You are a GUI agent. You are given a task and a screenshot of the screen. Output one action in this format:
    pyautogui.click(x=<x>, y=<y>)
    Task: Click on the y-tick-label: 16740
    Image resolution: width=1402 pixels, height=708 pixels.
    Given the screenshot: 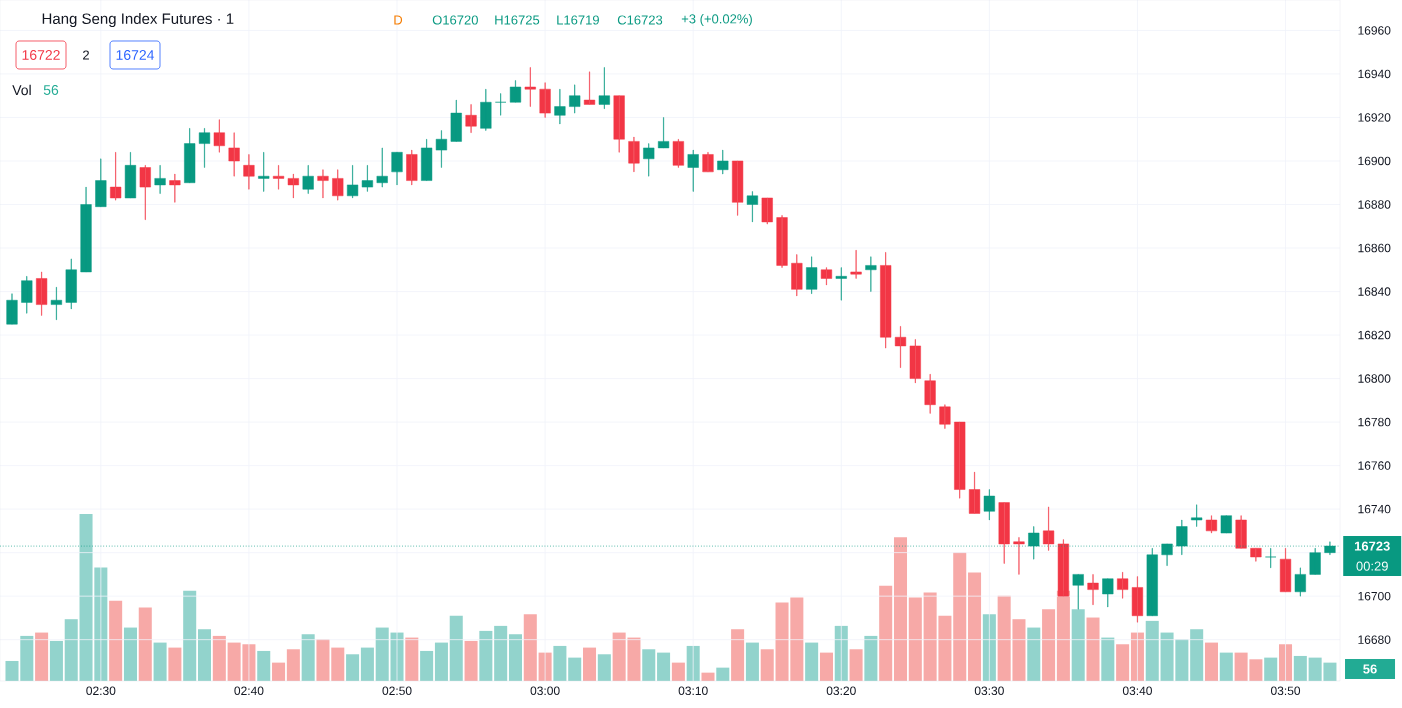 What is the action you would take?
    pyautogui.click(x=1374, y=509)
    